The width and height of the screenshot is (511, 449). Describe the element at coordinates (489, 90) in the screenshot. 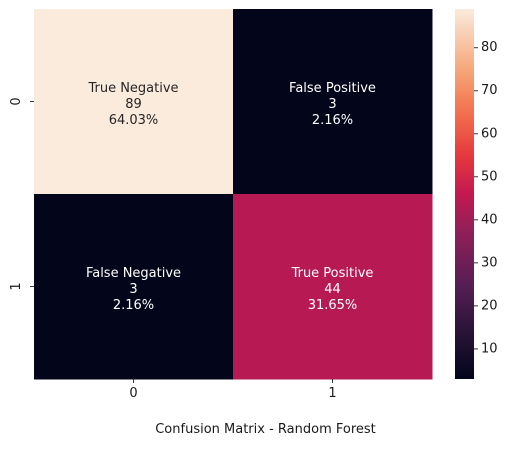

I see `colorbar-tick-label: 70` at that location.